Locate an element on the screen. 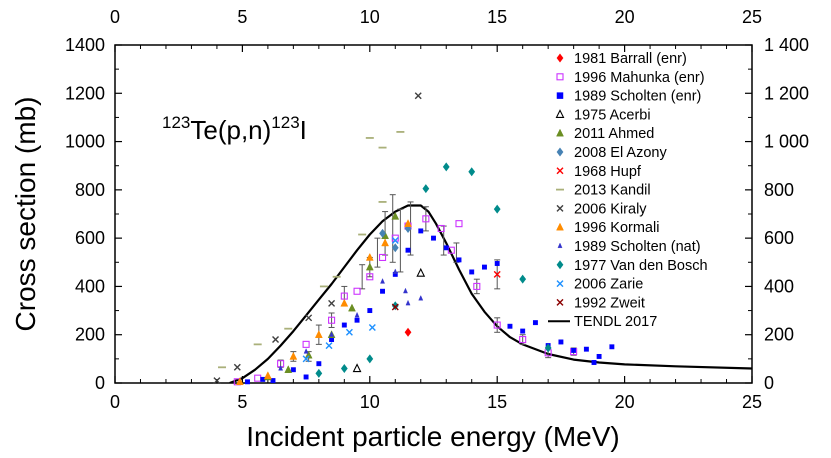 Image resolution: width=831 pixels, height=458 pixels. legend-marker-1996-mahunka-enr is located at coordinates (560, 77).